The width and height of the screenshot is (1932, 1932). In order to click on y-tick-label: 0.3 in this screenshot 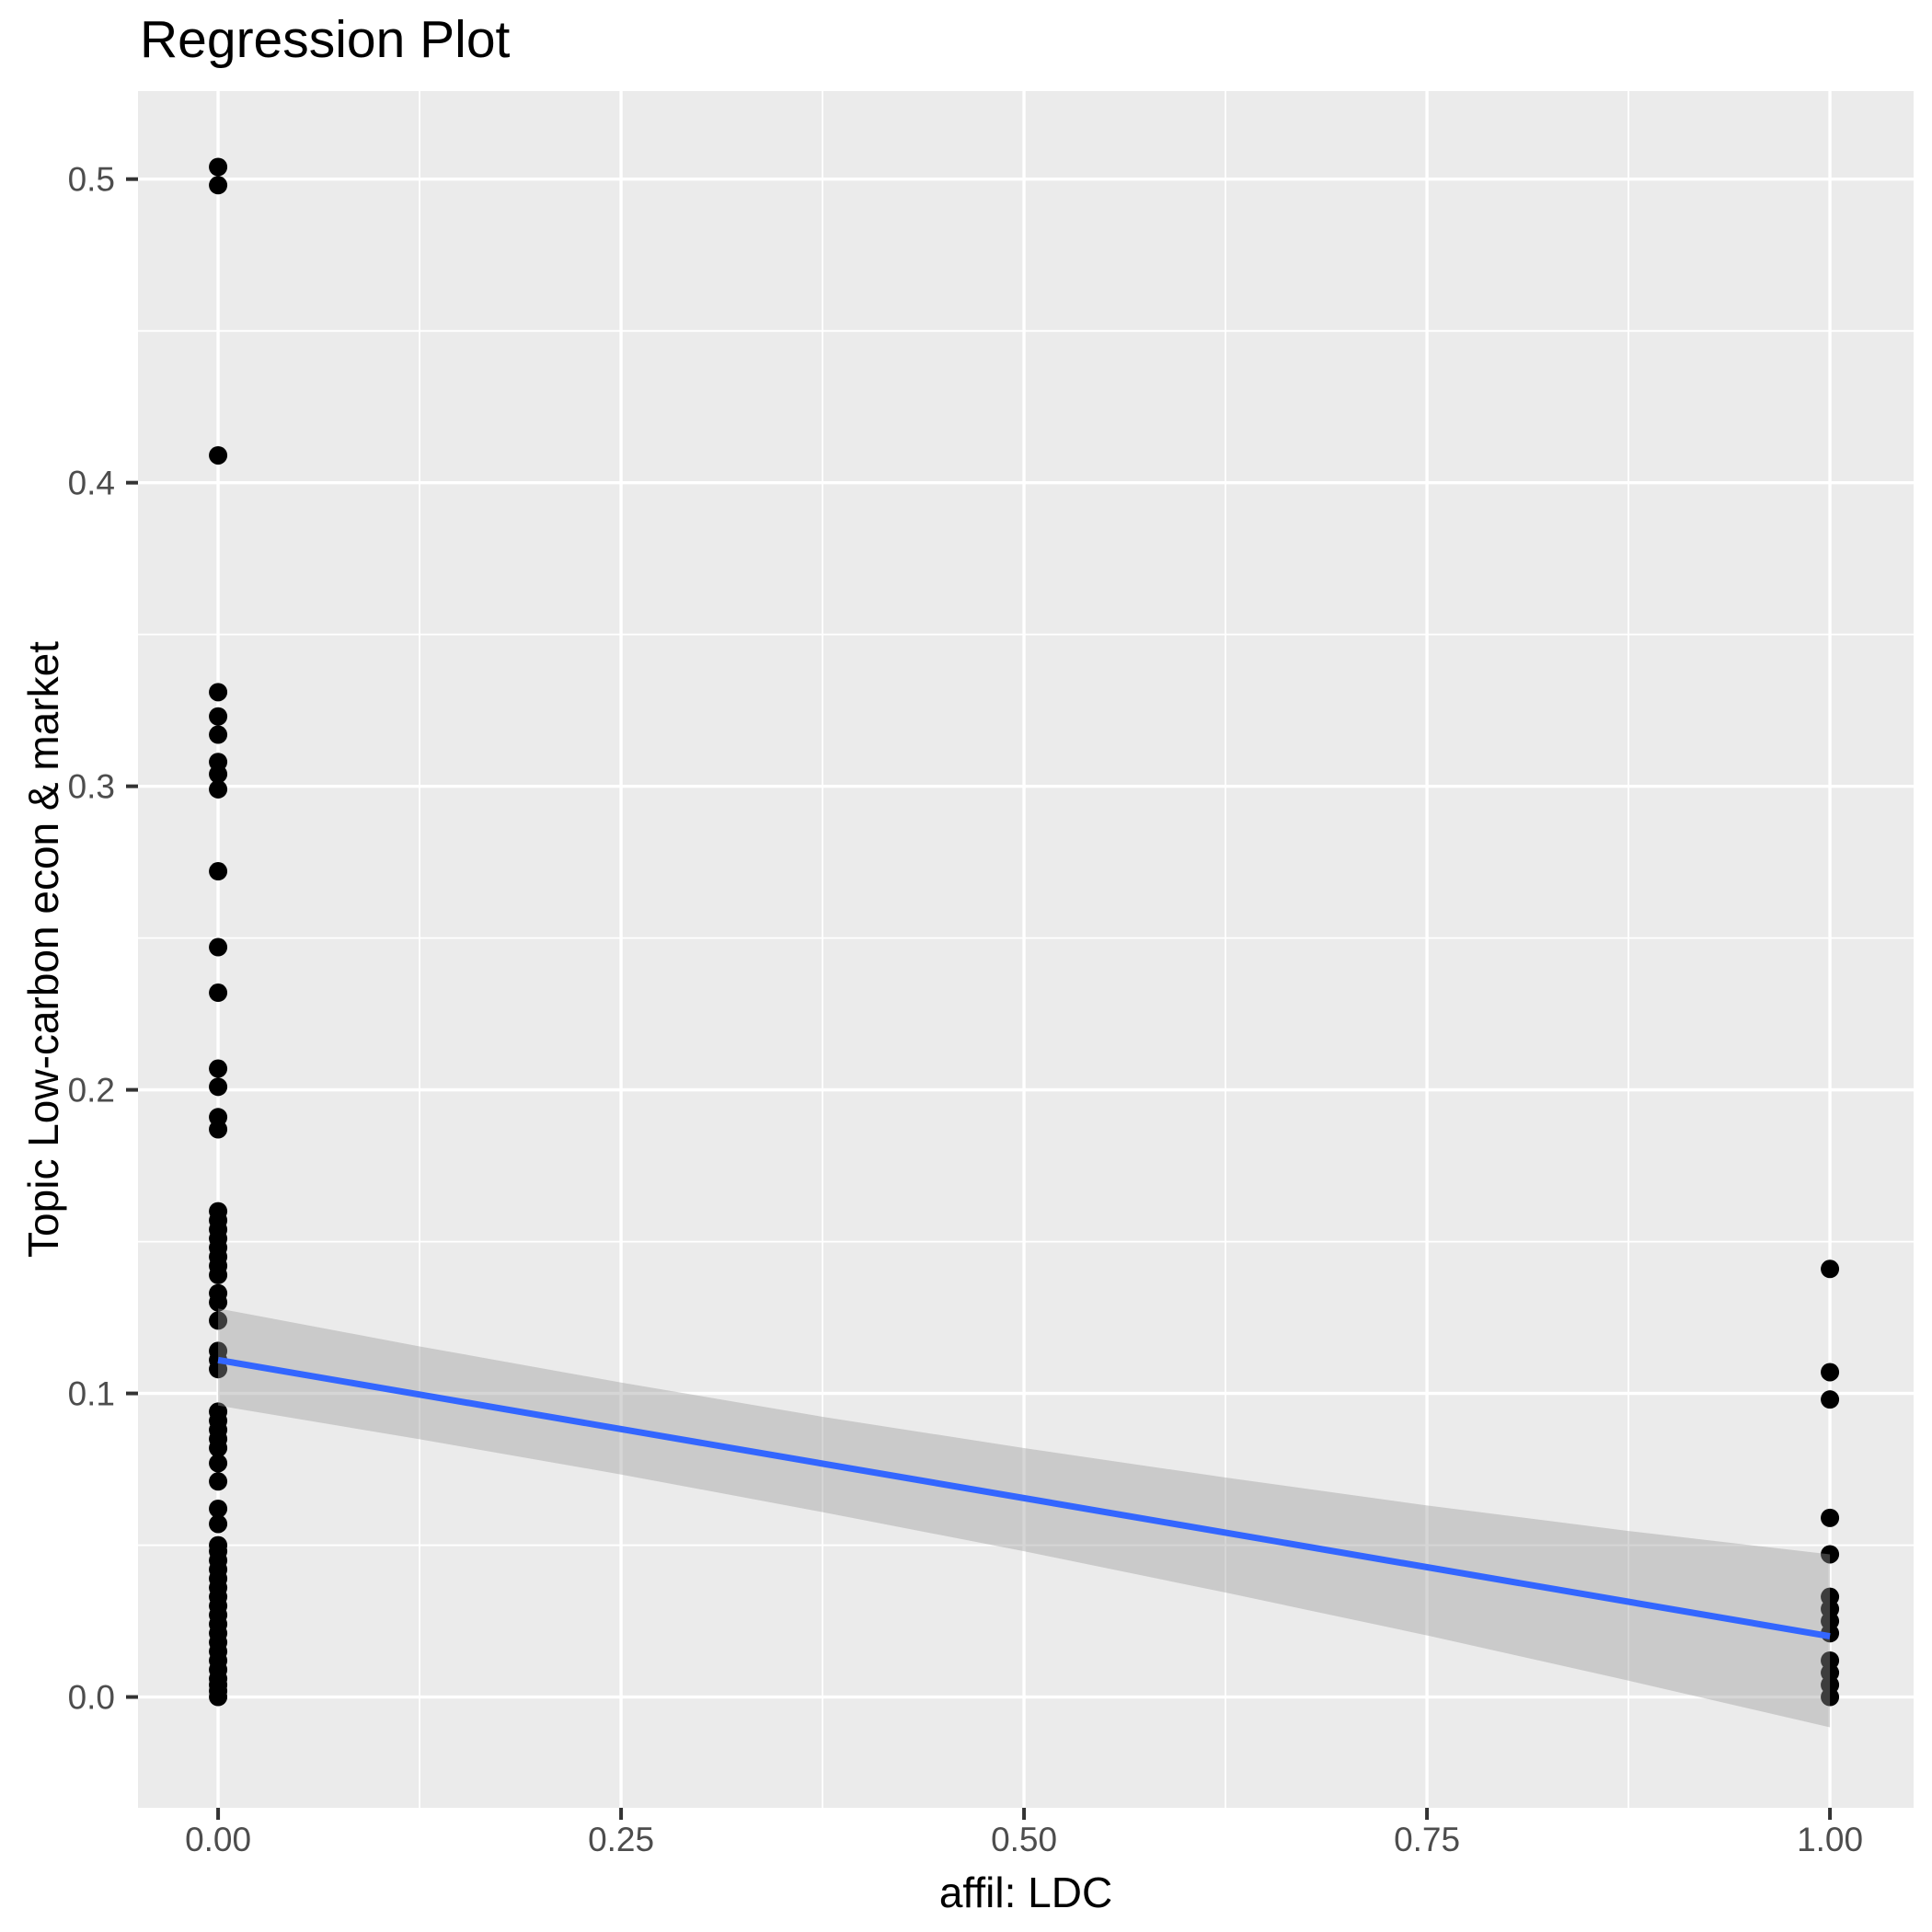, I will do `click(91, 787)`.